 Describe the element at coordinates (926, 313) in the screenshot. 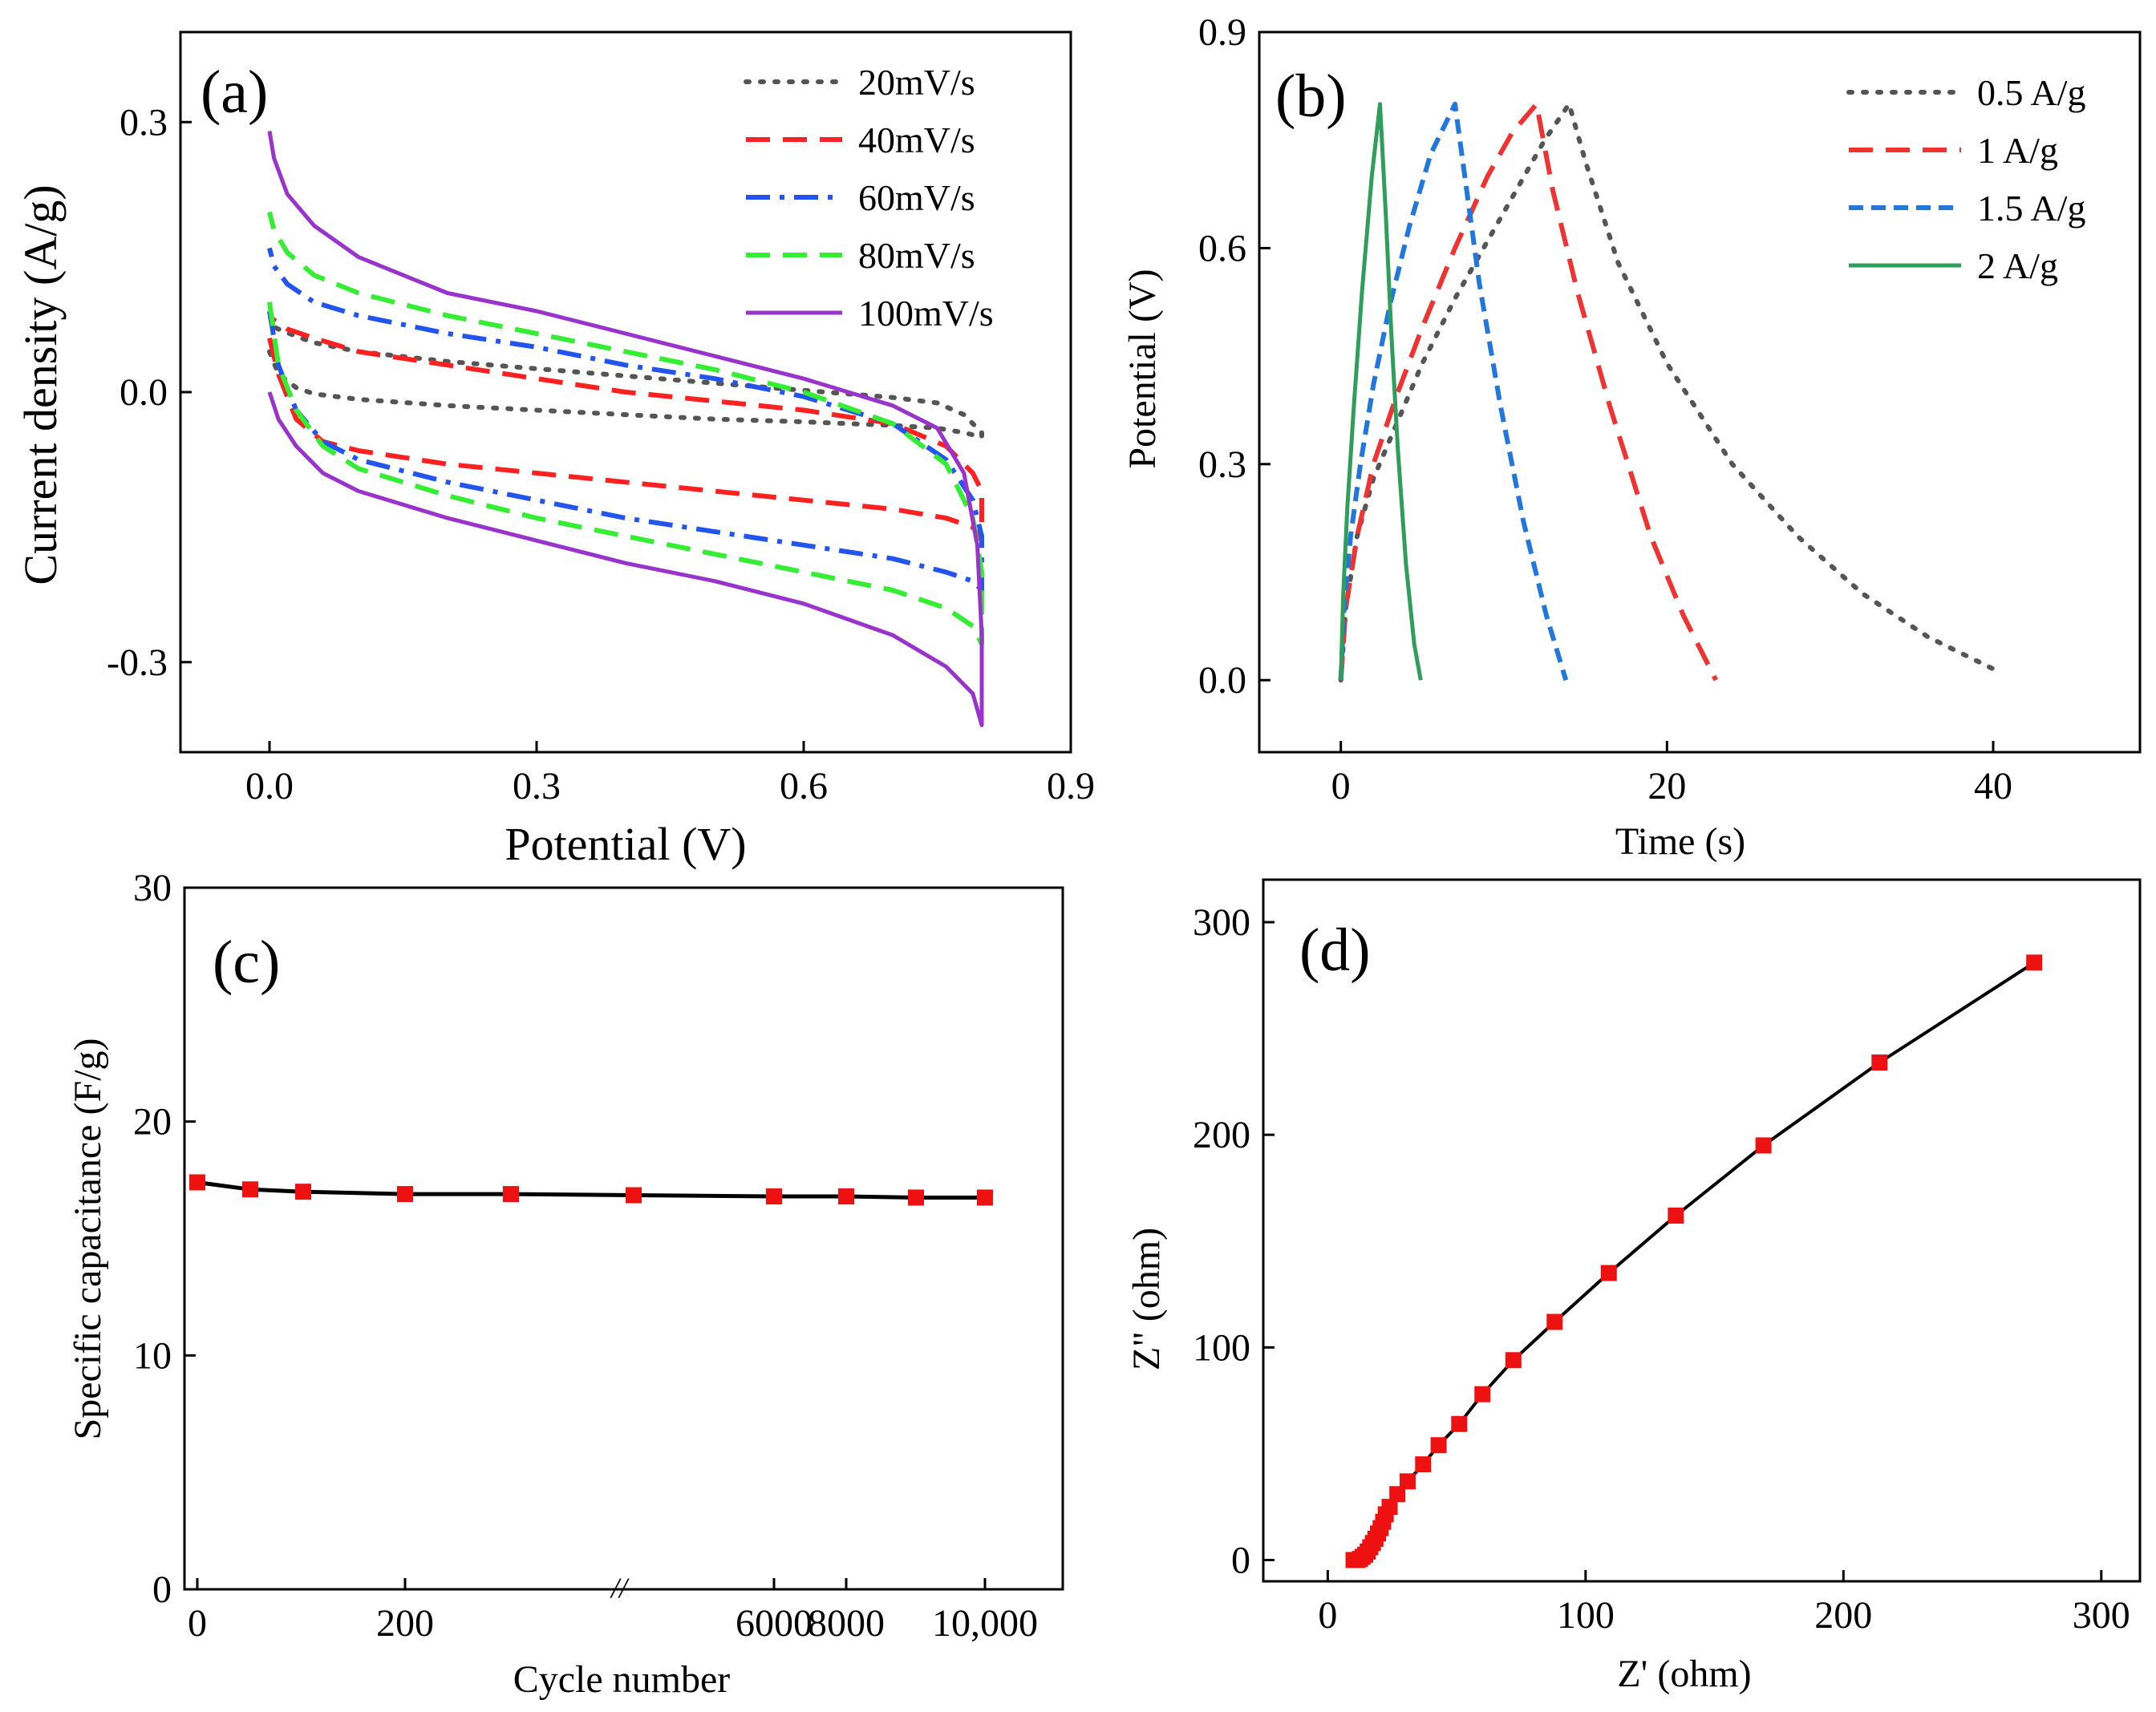

I see `pa-legend-label-5: 100mV/s` at that location.